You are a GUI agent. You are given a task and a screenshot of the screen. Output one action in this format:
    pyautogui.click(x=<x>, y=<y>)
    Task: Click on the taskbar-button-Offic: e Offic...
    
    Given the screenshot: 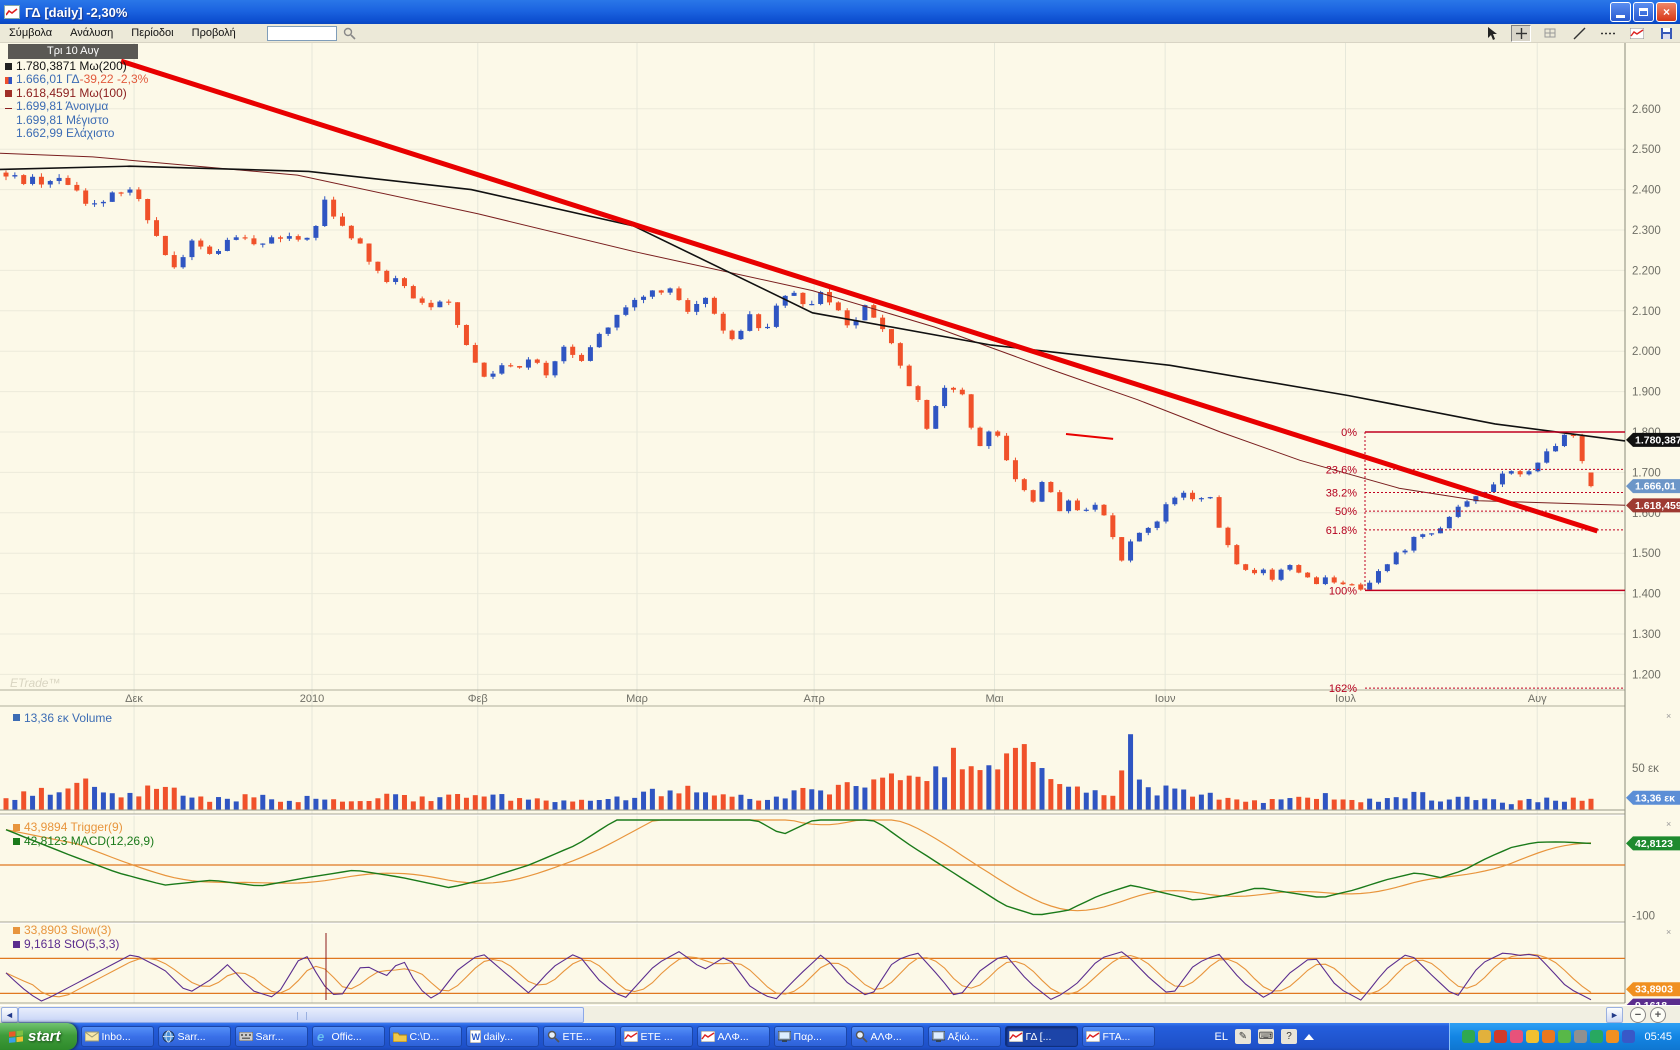 What is the action you would take?
    pyautogui.click(x=348, y=1036)
    